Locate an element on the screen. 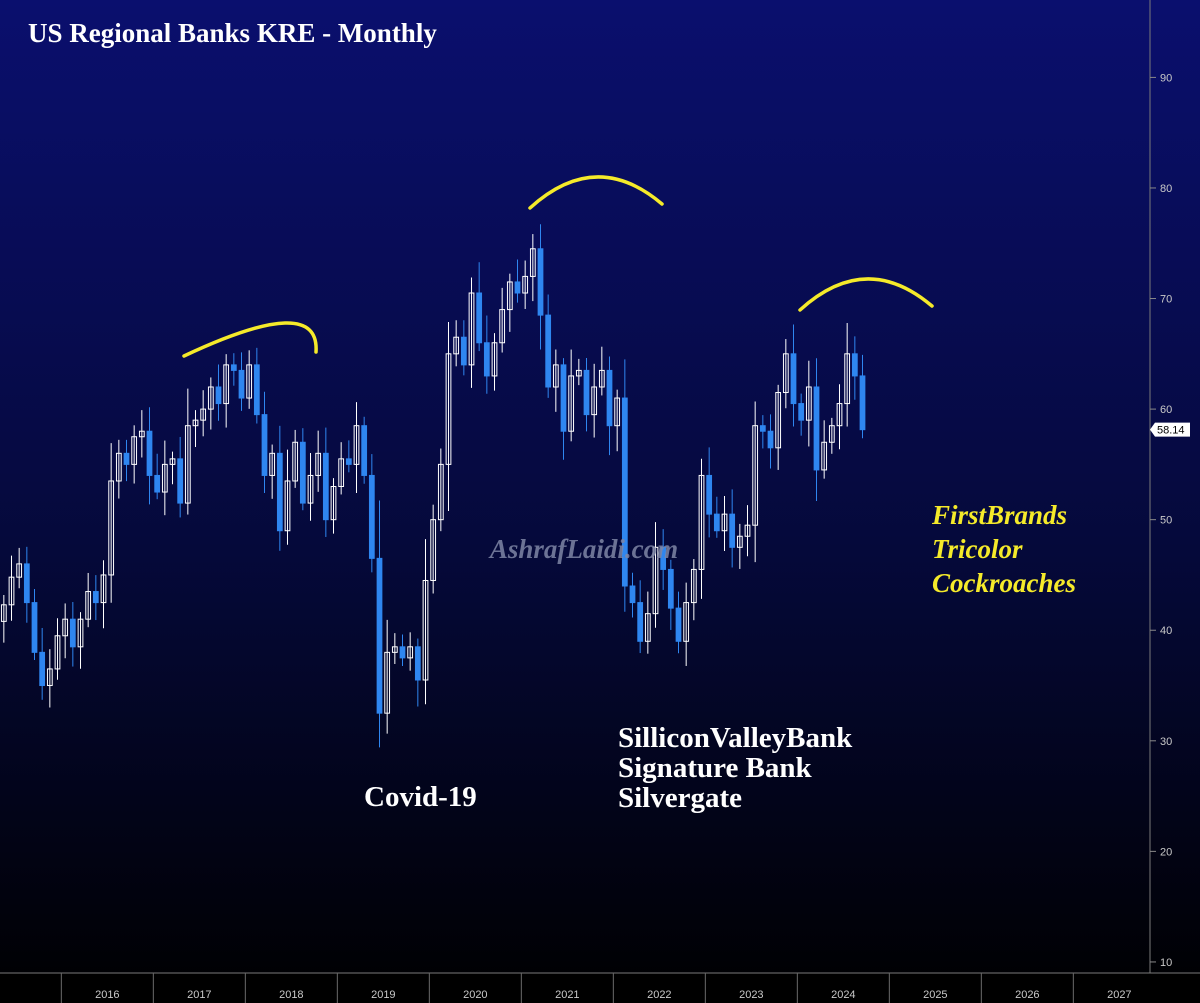 The height and width of the screenshot is (1003, 1200). price-tick-label: 50 is located at coordinates (1166, 521).